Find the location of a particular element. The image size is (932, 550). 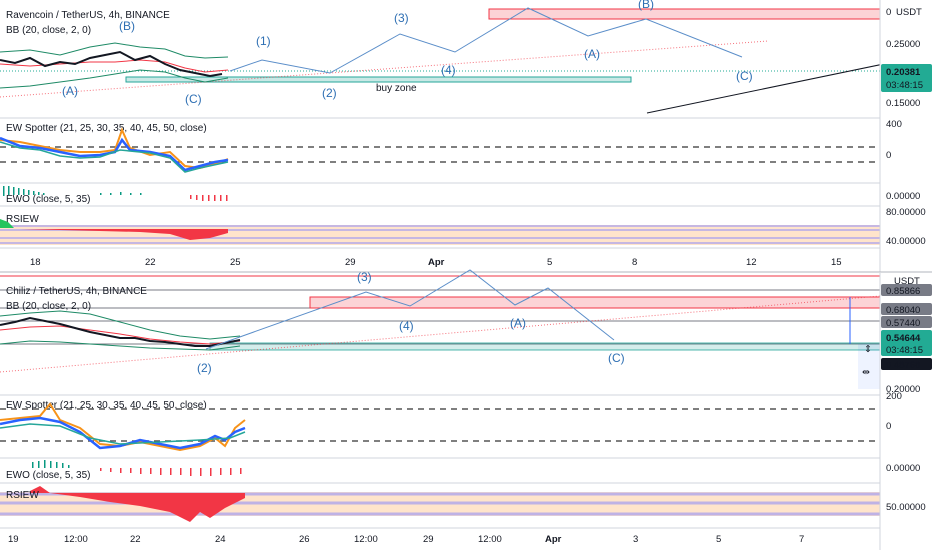

bottom-bb-legend: BB (20, close, 2, 0) is located at coordinates (48, 306).